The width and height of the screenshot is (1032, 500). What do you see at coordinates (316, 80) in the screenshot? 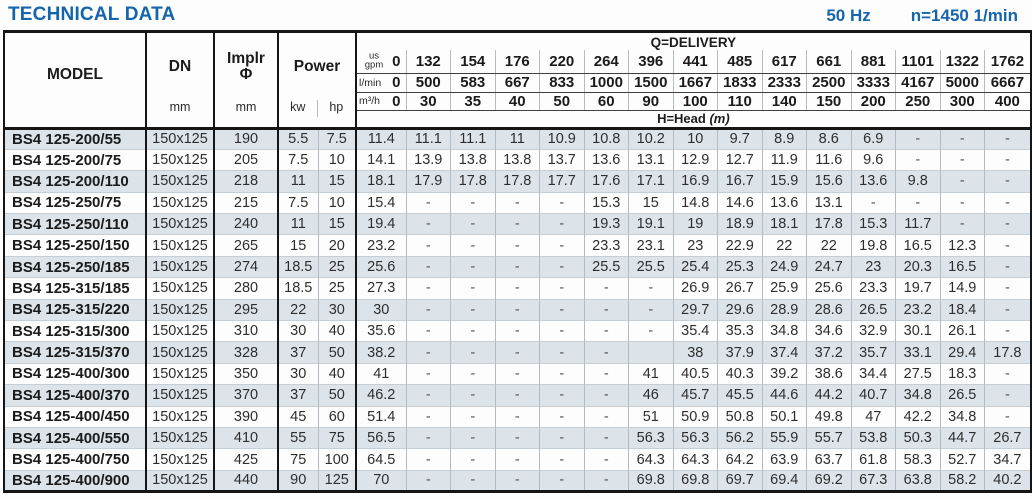
I see `power-column-header: Power kw hp` at bounding box center [316, 80].